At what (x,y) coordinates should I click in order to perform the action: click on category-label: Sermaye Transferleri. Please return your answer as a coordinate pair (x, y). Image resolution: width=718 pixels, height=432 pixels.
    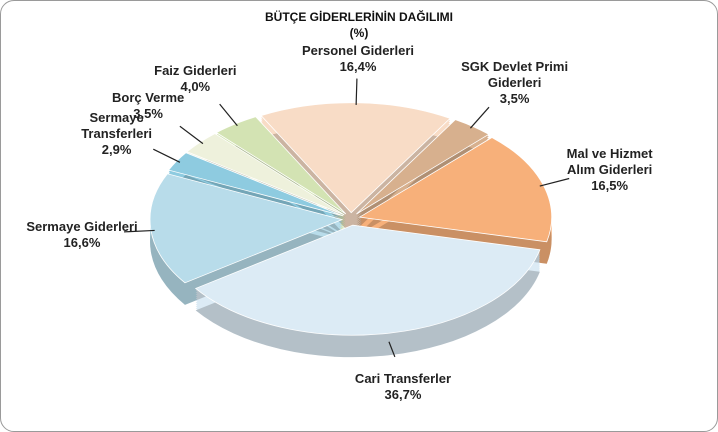
    Looking at the image, I should click on (117, 125).